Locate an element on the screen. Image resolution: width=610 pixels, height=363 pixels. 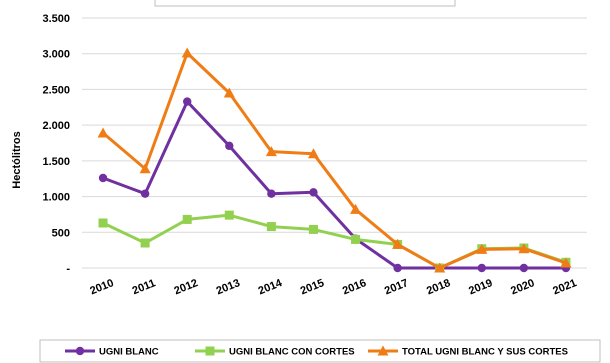
y-axis-label: Hectólitros is located at coordinates (17, 159).